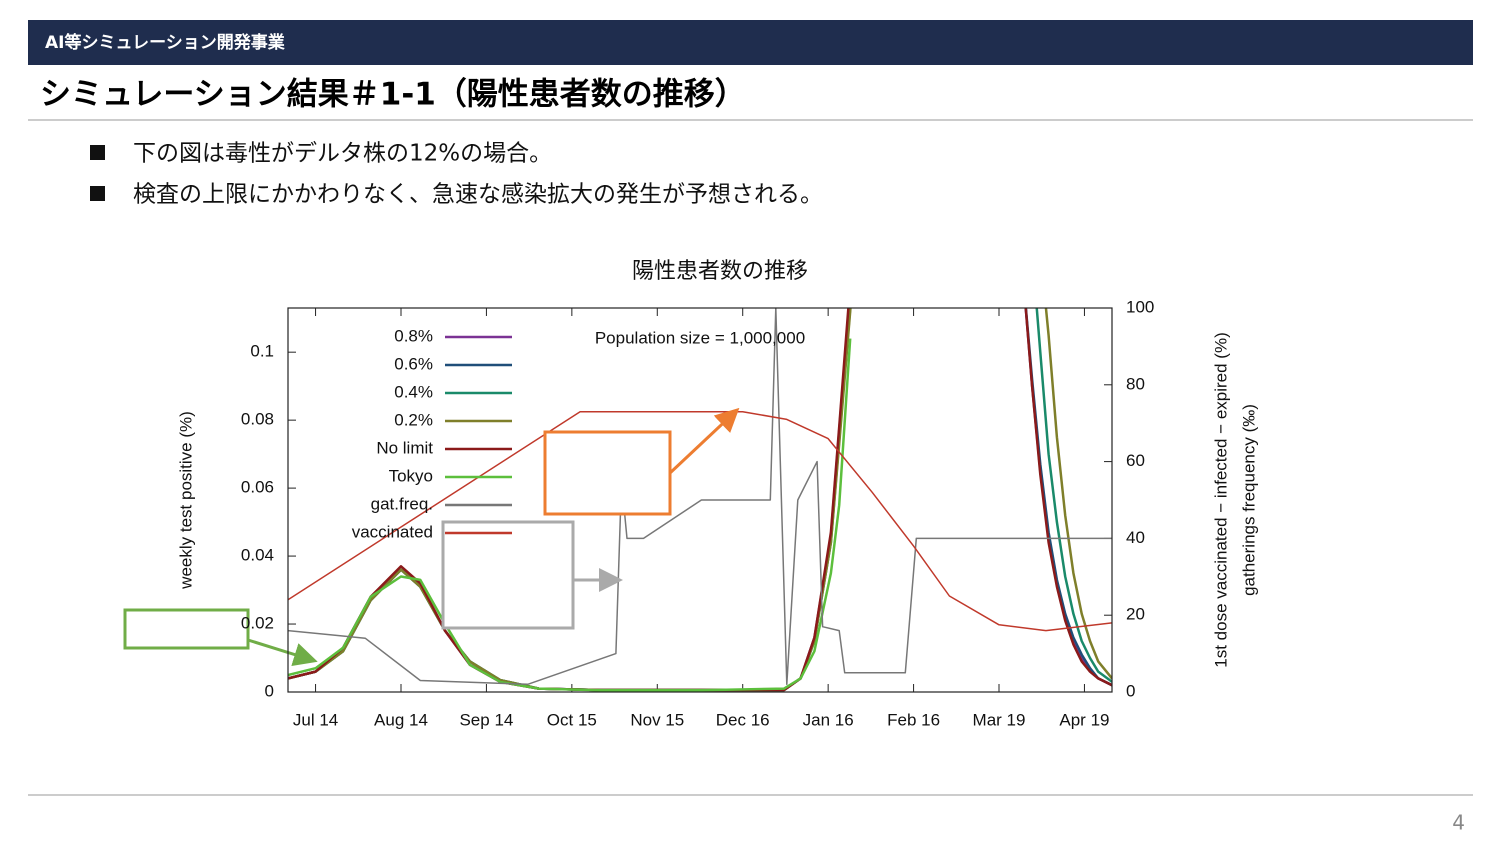  Describe the element at coordinates (257, 487) in the screenshot. I see `y-tick-label: 0.06` at that location.